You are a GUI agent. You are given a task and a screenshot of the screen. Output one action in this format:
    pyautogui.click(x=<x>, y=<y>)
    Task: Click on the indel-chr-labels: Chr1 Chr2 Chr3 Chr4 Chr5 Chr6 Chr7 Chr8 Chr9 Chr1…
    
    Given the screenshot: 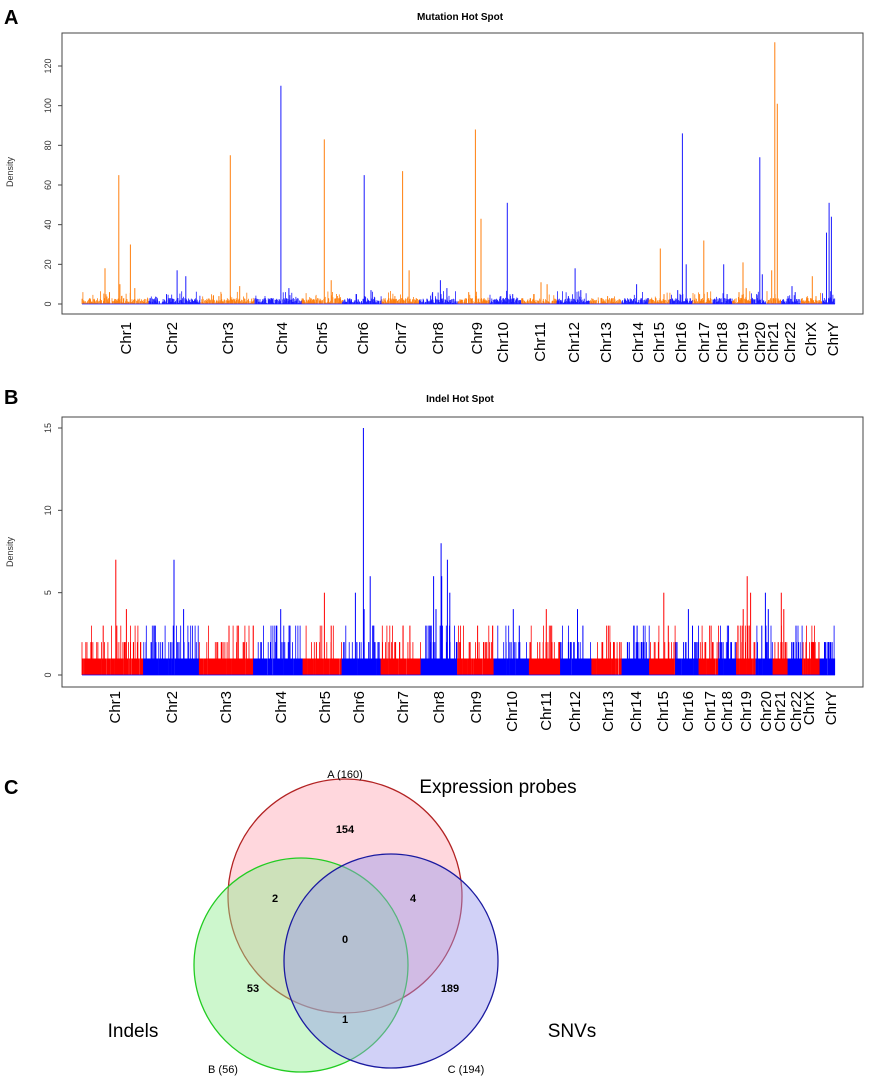 What is the action you would take?
    pyautogui.click(x=473, y=711)
    